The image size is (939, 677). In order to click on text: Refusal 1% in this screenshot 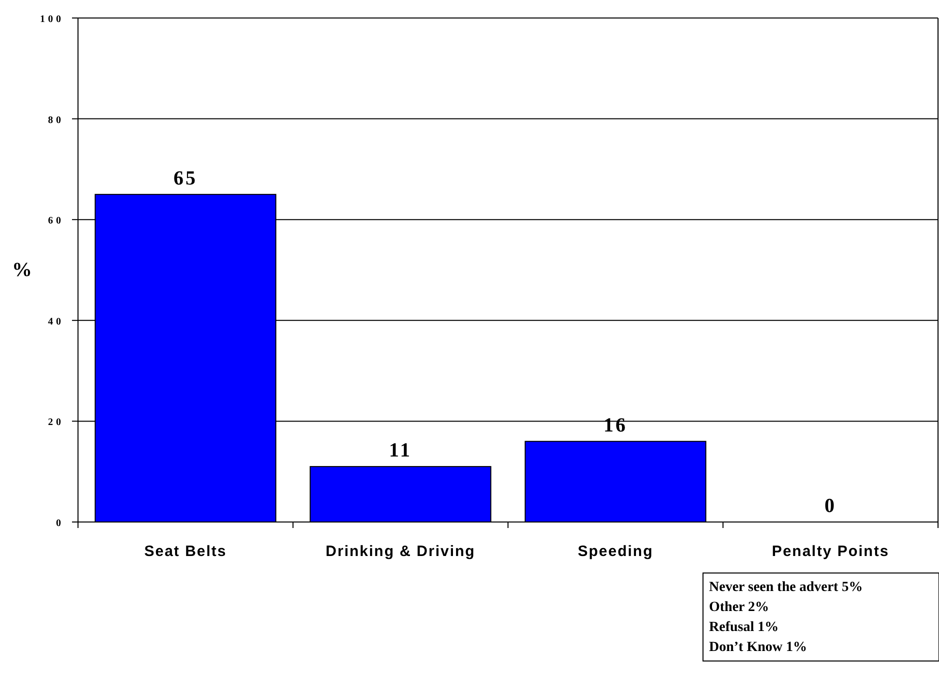, I will do `click(744, 627)`.